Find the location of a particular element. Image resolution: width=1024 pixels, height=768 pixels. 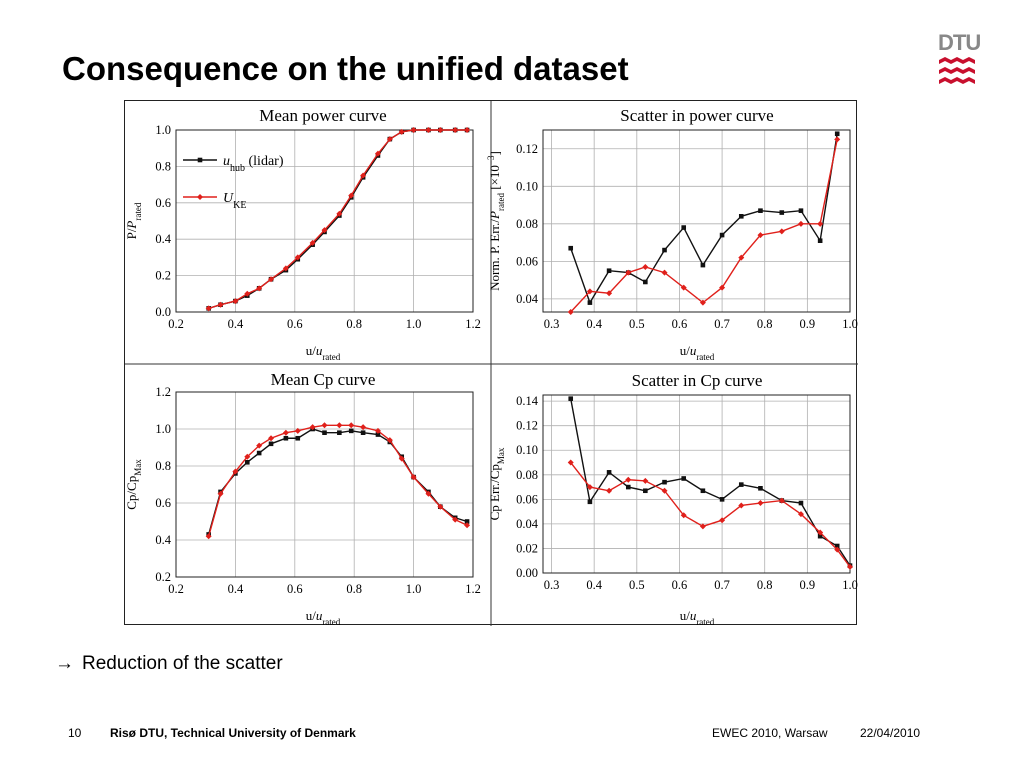

y-tick-label: 0.12 is located at coordinates (527, 426).